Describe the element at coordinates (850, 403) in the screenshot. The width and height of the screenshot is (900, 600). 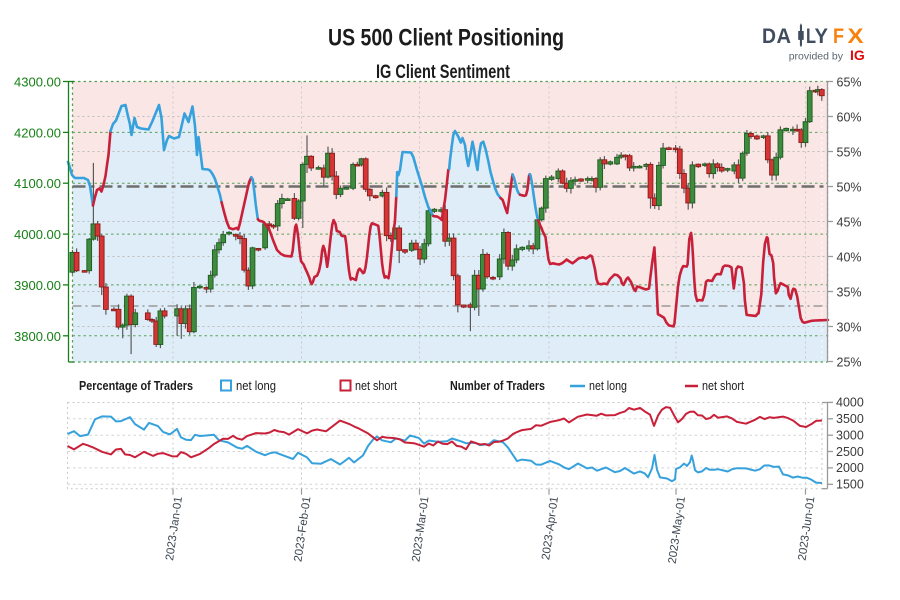
I see `svg-text: 4000` at that location.